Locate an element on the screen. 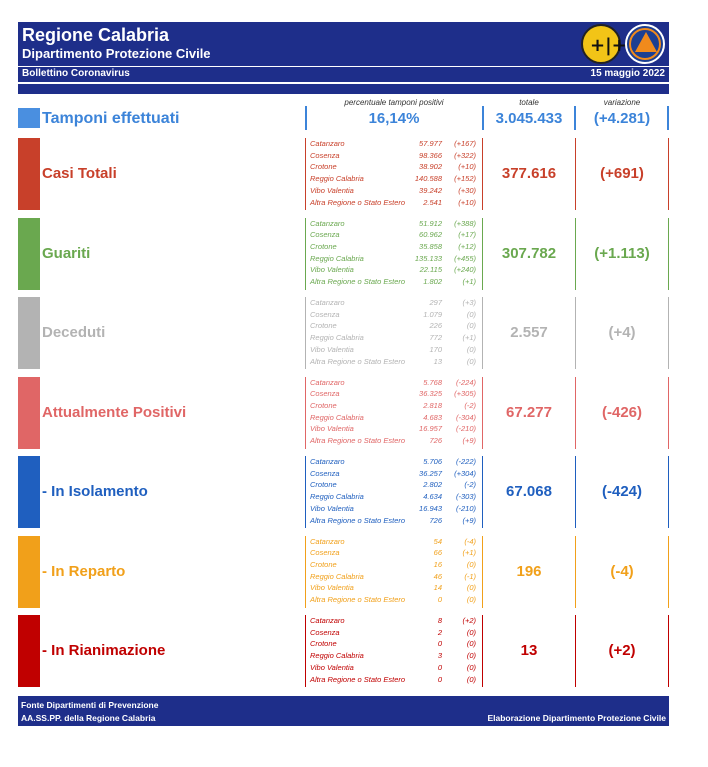  section-total: 2.557 is located at coordinates (529, 332).